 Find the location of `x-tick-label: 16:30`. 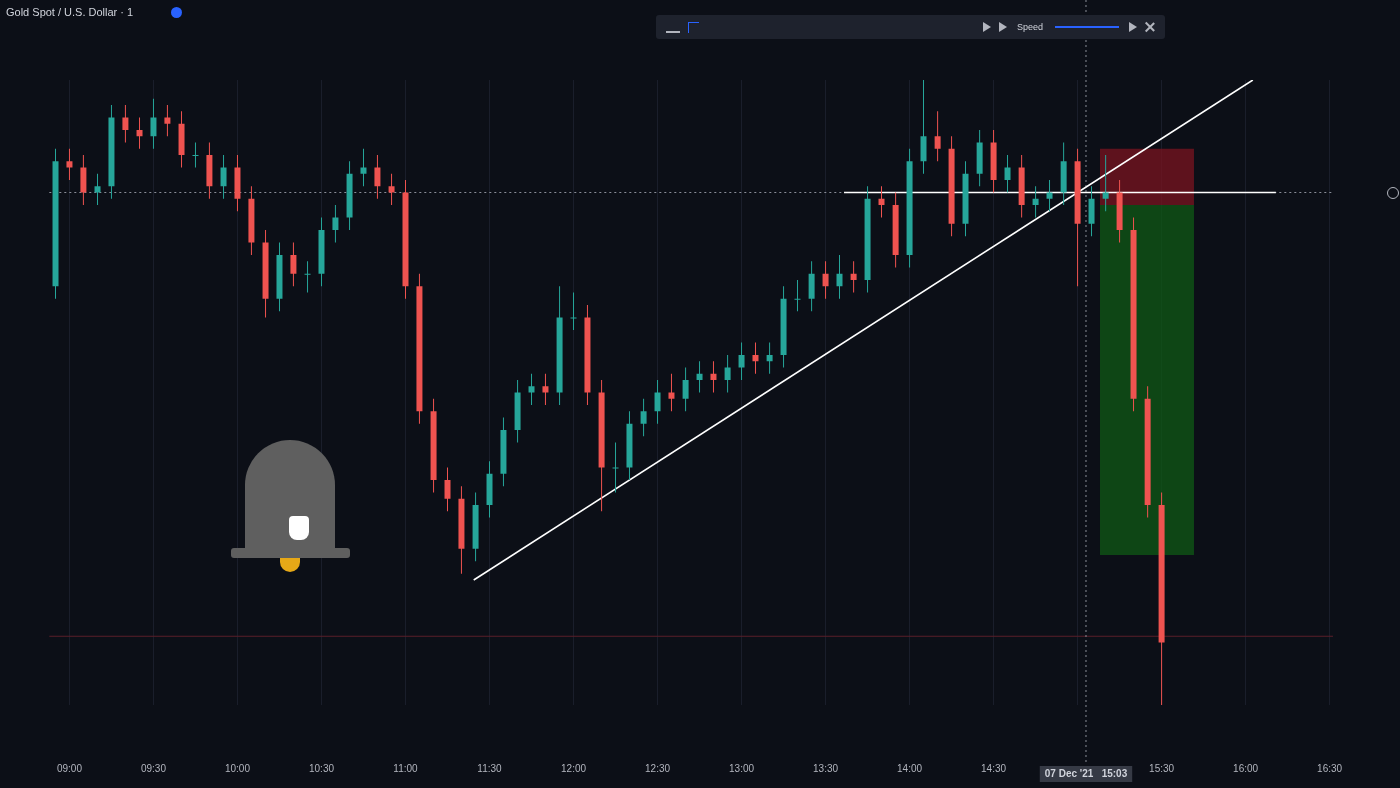

x-tick-label: 16:30 is located at coordinates (1330, 768).